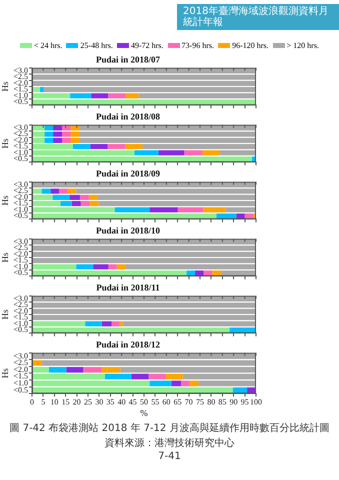 The width and height of the screenshot is (339, 480). Describe the element at coordinates (76, 401) in the screenshot. I see `x-tick-label: 20` at that location.